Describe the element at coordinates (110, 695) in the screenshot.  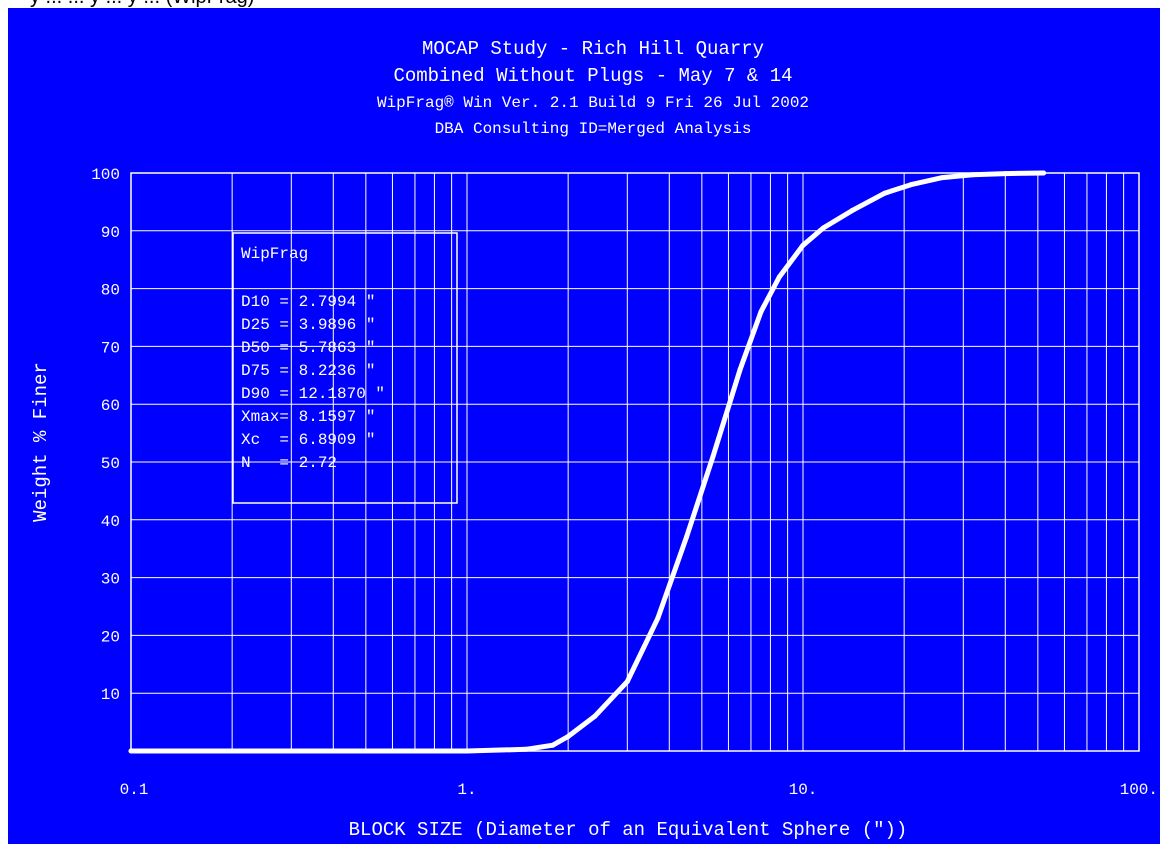
I see `y-tick-label: 10` at that location.